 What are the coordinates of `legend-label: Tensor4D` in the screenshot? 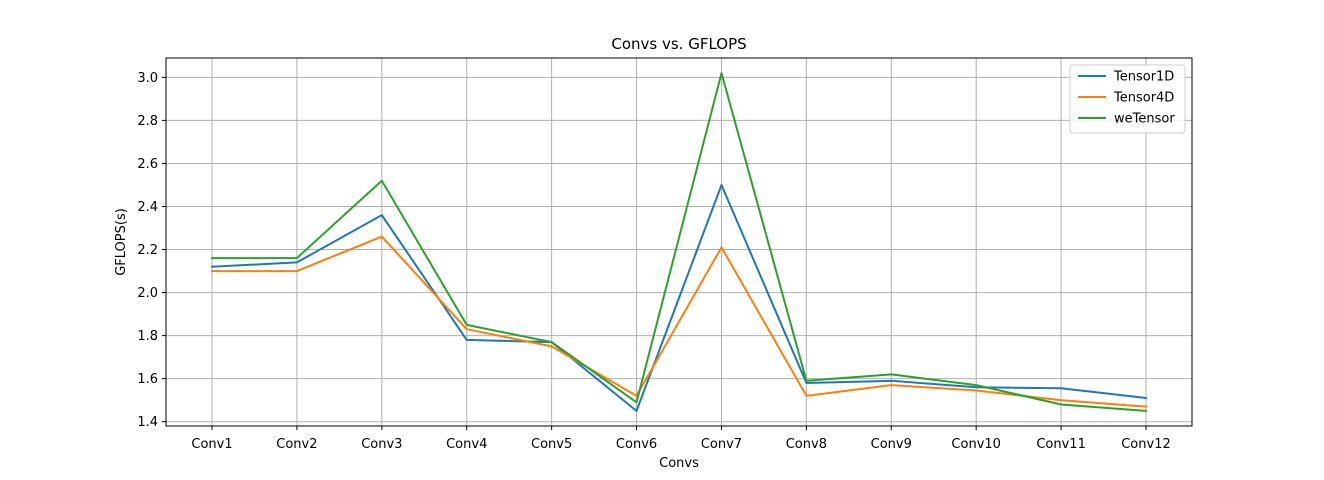 It's located at (1143, 98).